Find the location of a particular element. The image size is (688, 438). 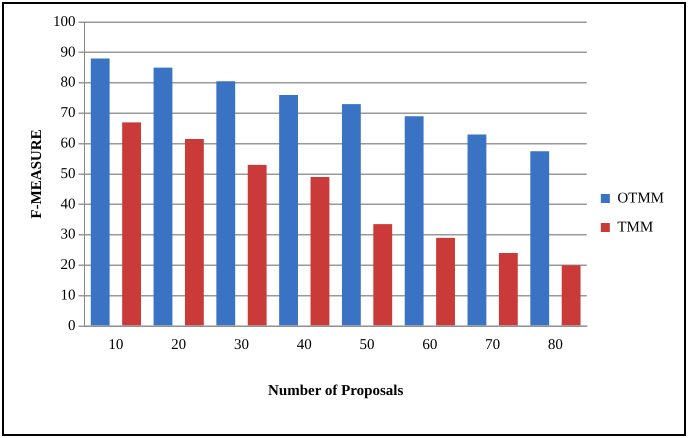

x-axis-title: Number of Proposals is located at coordinates (336, 390).